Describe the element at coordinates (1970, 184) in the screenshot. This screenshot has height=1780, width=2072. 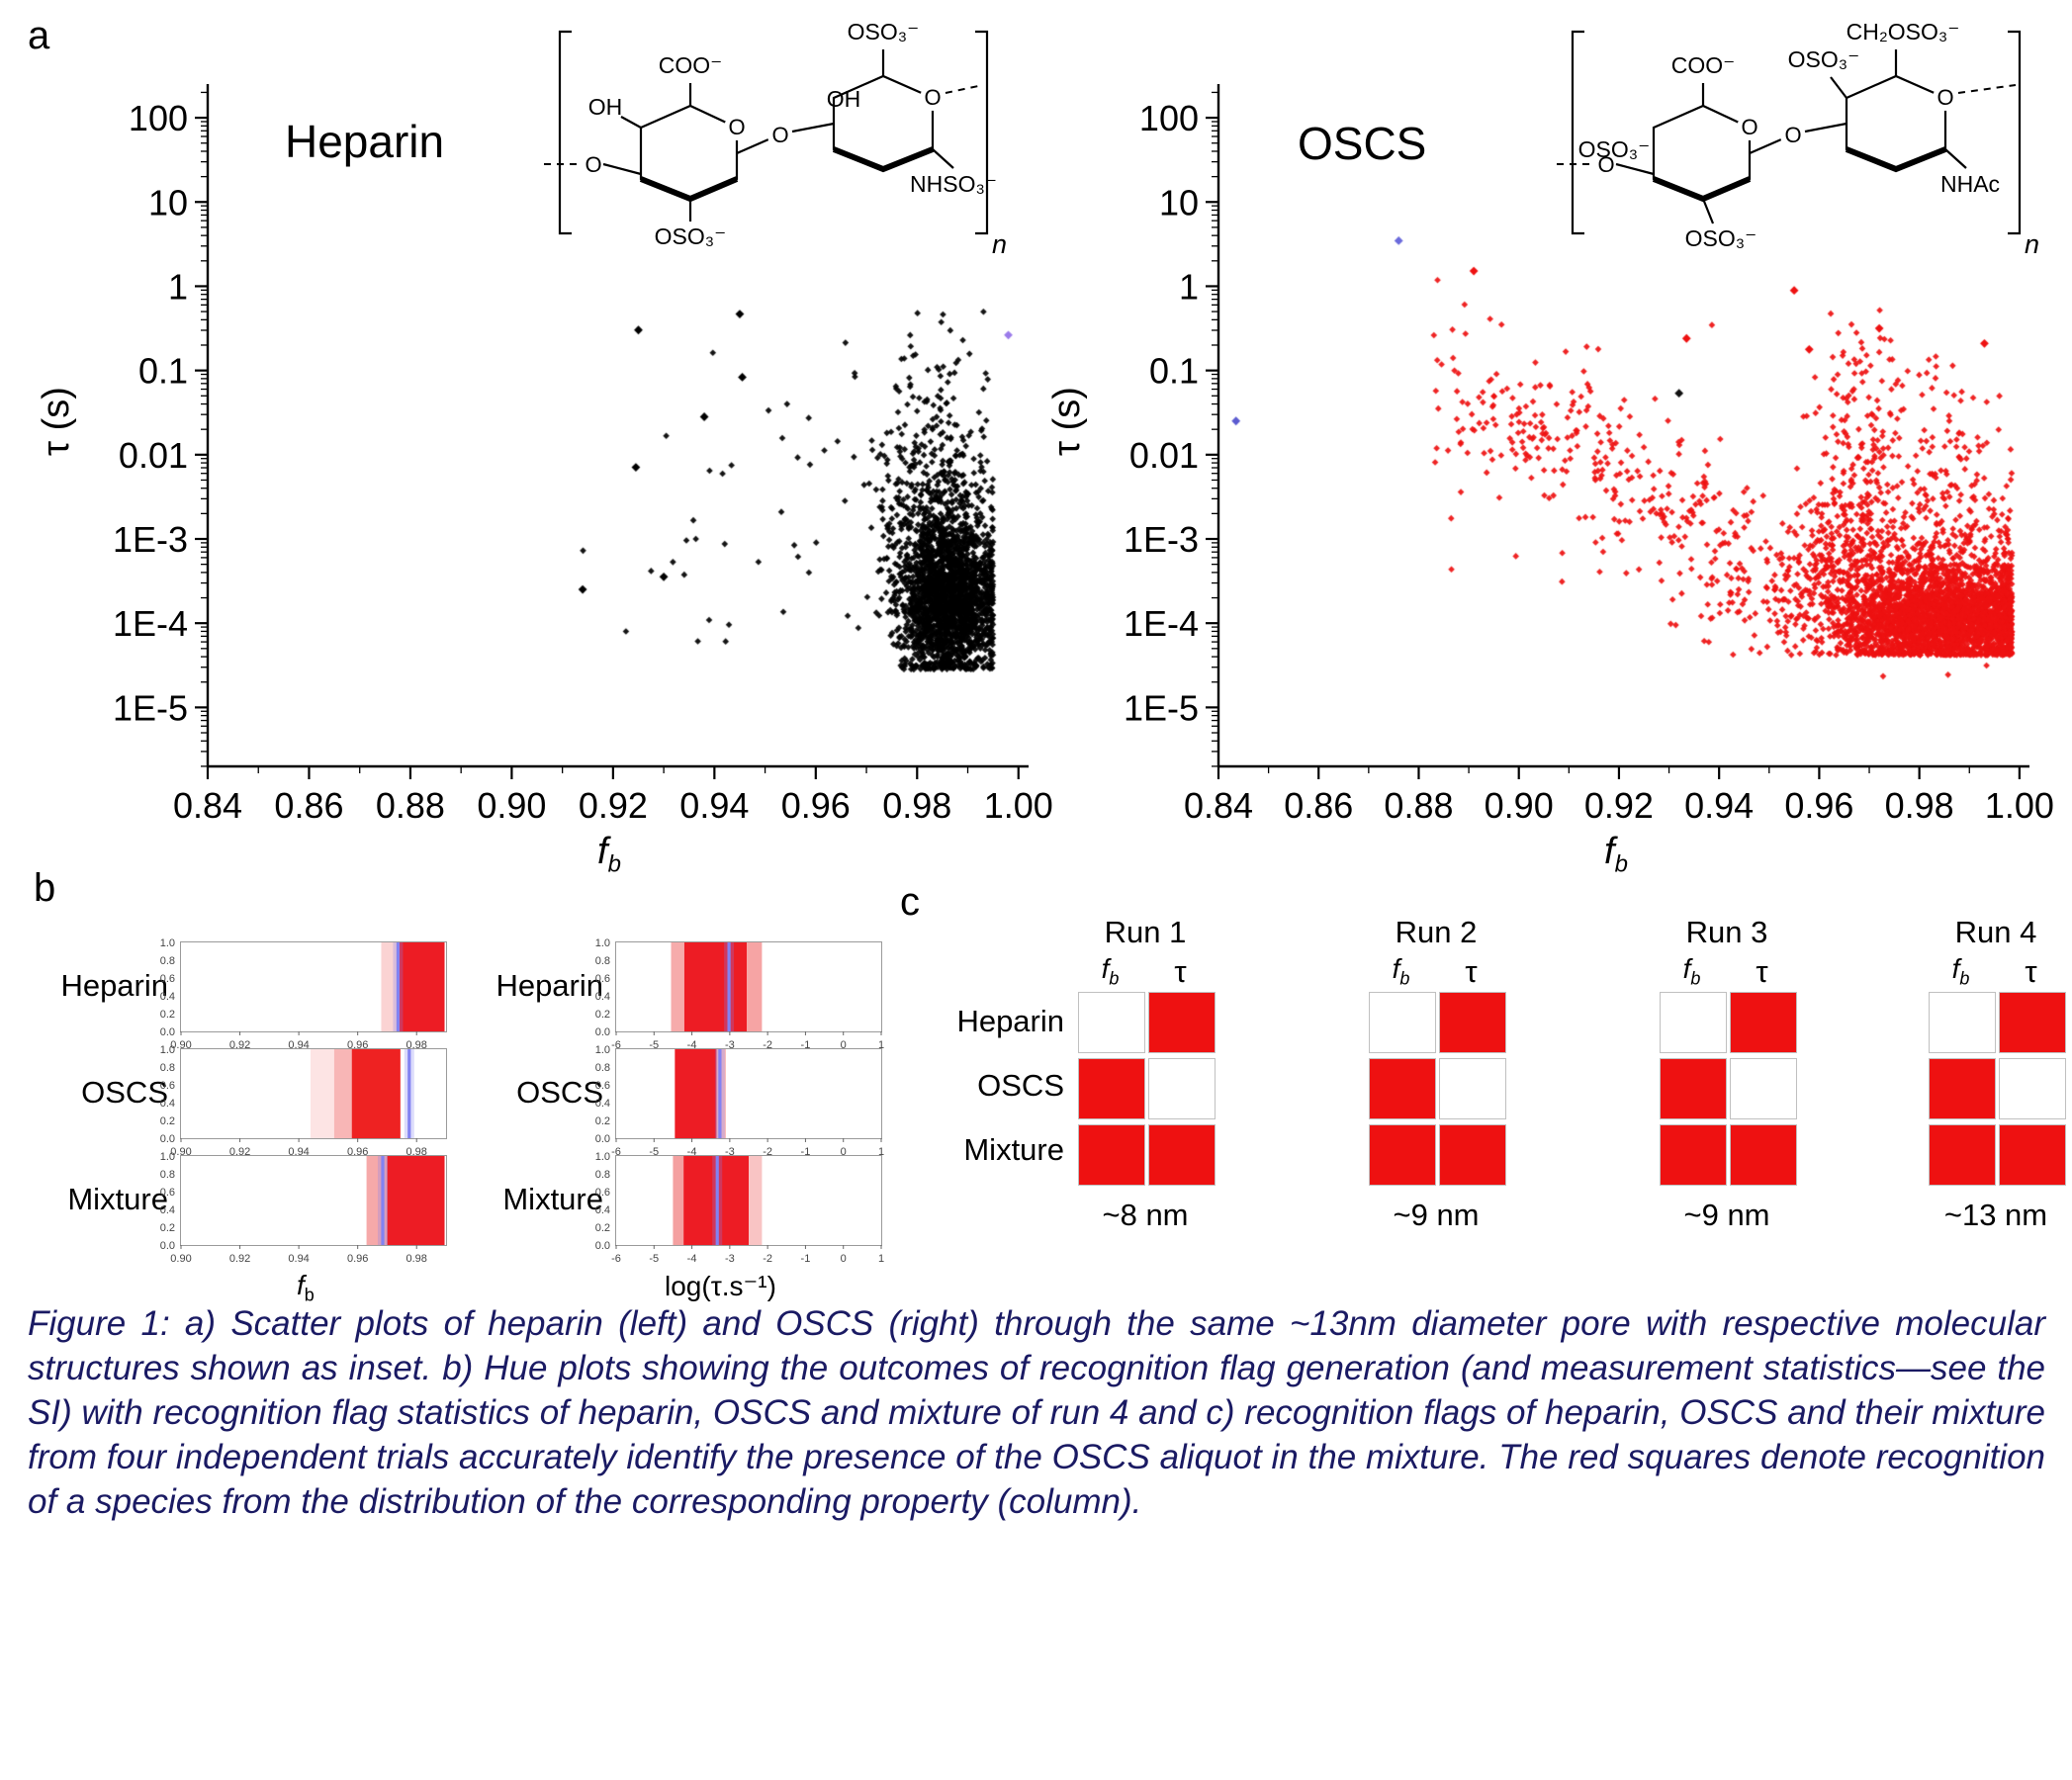
I see `nhac-label: NHAc` at that location.